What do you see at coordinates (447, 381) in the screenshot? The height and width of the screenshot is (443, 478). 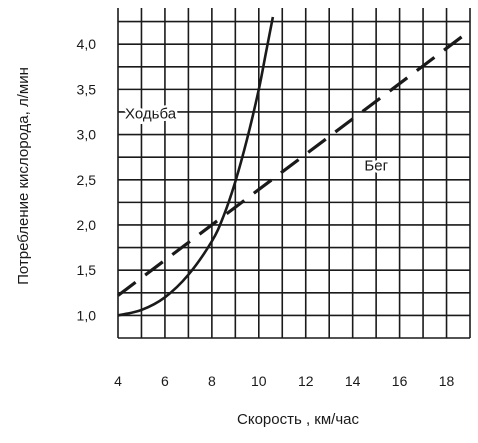 I see `x-tick-label: 18` at bounding box center [447, 381].